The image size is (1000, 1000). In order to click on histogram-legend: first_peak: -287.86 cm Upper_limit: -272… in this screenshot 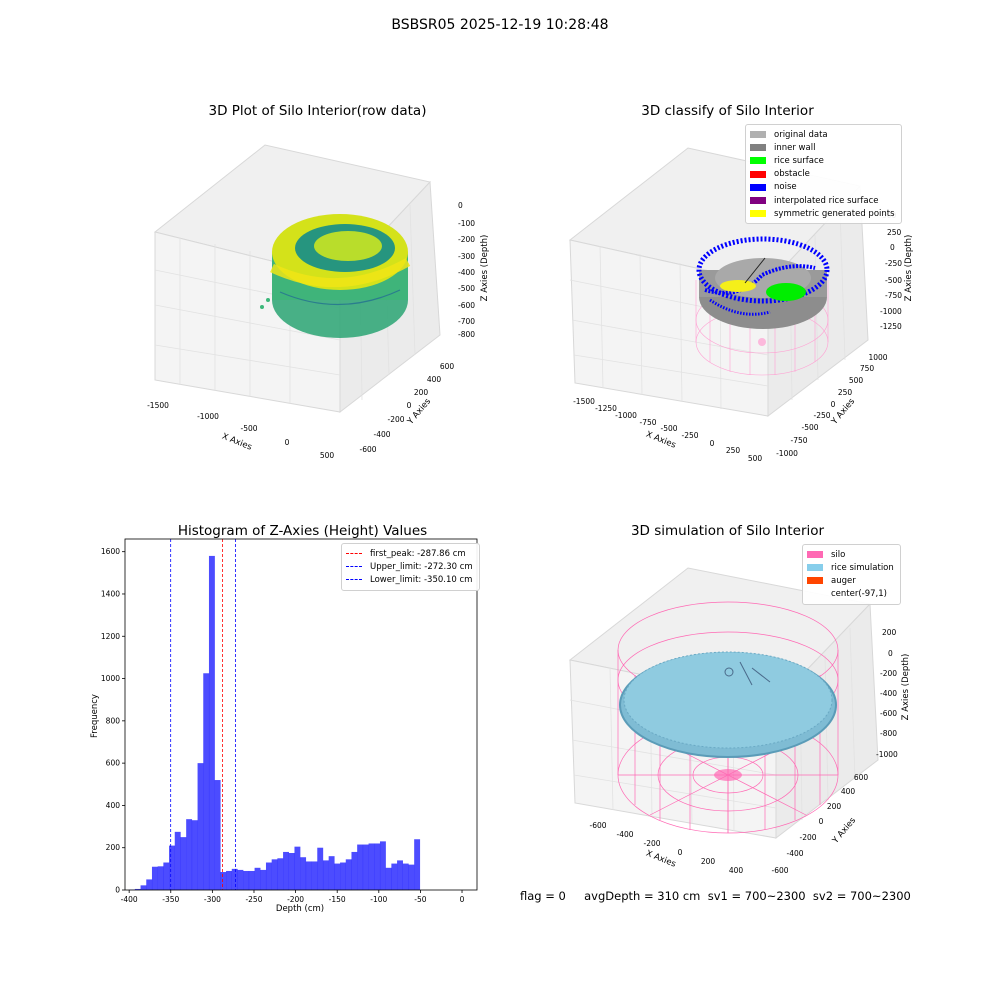, I will do `click(410, 567)`.